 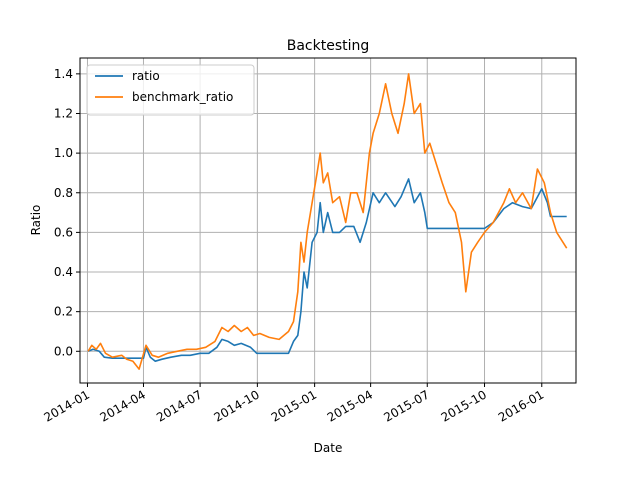 I want to click on y-tick-label: 0.2, so click(x=63, y=312).